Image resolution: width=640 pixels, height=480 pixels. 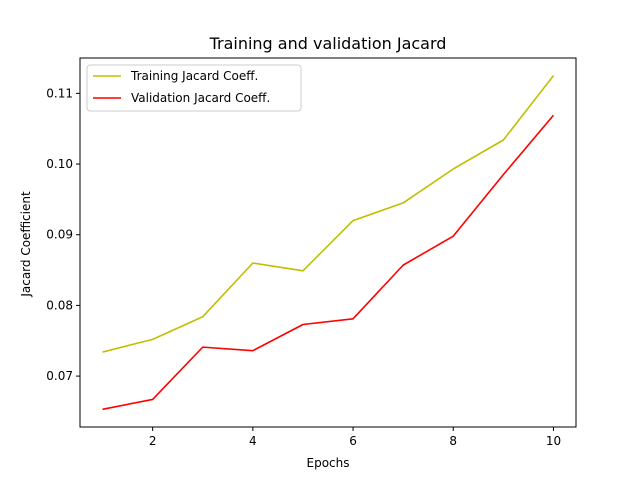 What do you see at coordinates (59, 305) in the screenshot?
I see `y-tick-label: 0.08` at bounding box center [59, 305].